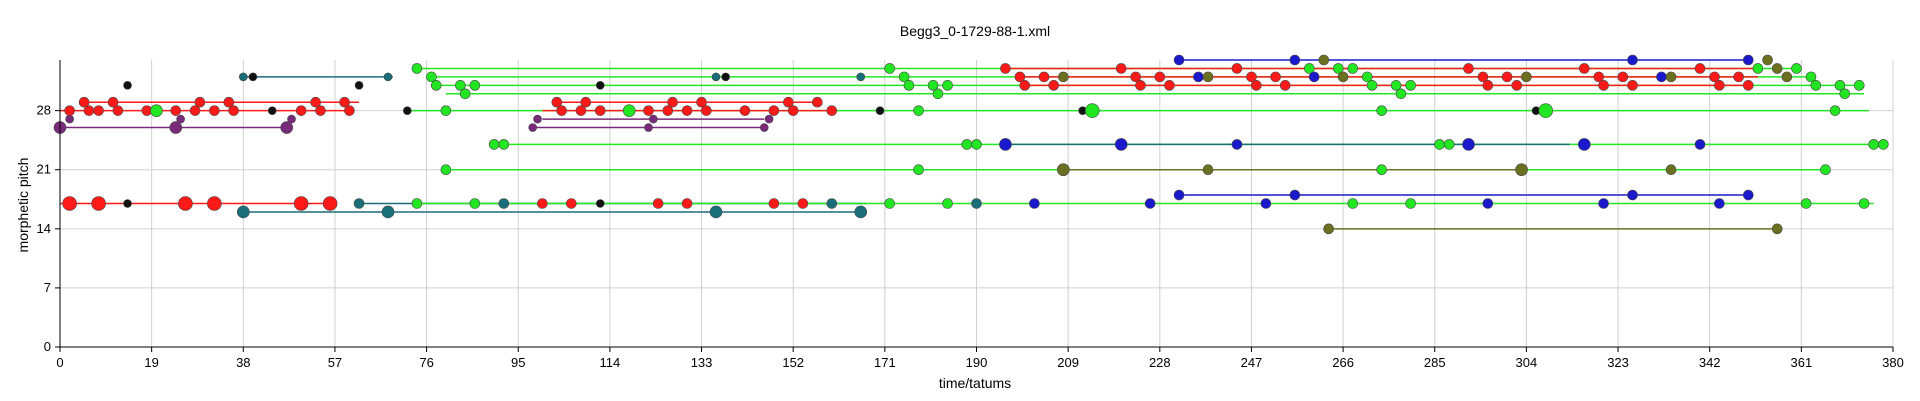  I want to click on x-tick-label: 152, so click(793, 362).